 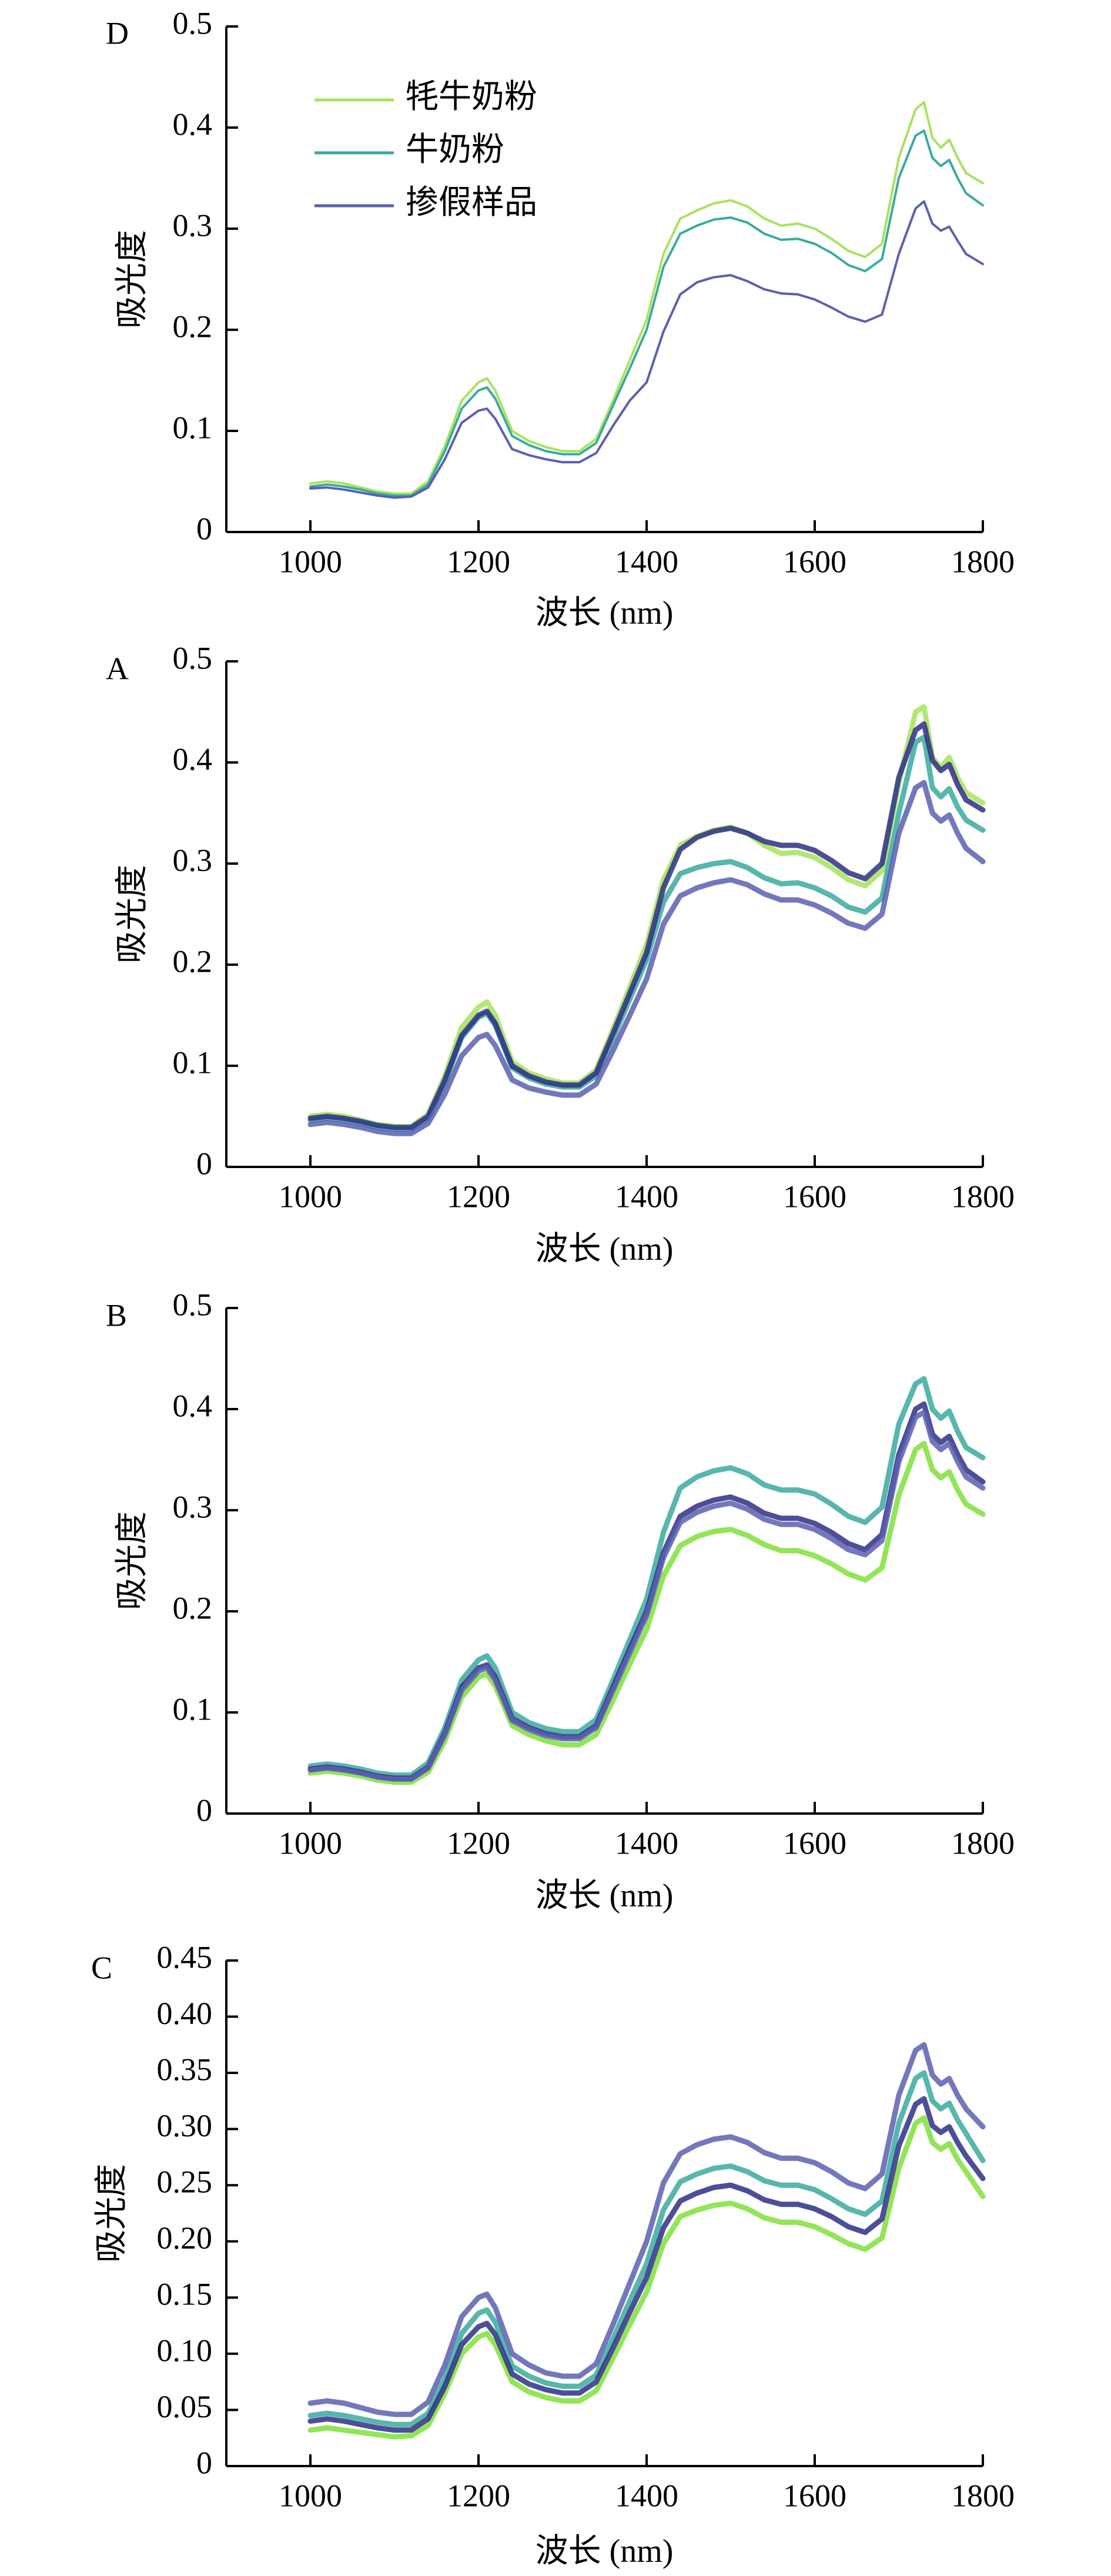 What do you see at coordinates (185, 2350) in the screenshot?
I see `y-tick-label: 0.10` at bounding box center [185, 2350].